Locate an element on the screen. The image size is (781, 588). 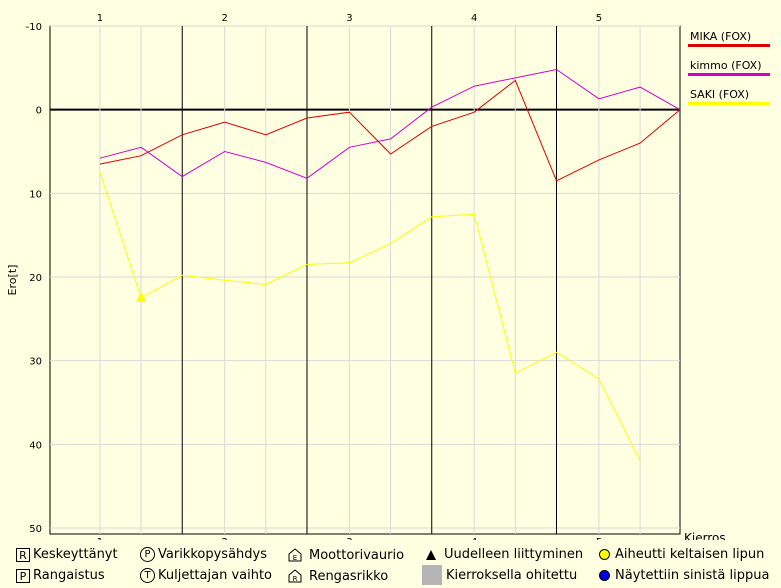
y-tick-label: 40 is located at coordinates (35, 445).